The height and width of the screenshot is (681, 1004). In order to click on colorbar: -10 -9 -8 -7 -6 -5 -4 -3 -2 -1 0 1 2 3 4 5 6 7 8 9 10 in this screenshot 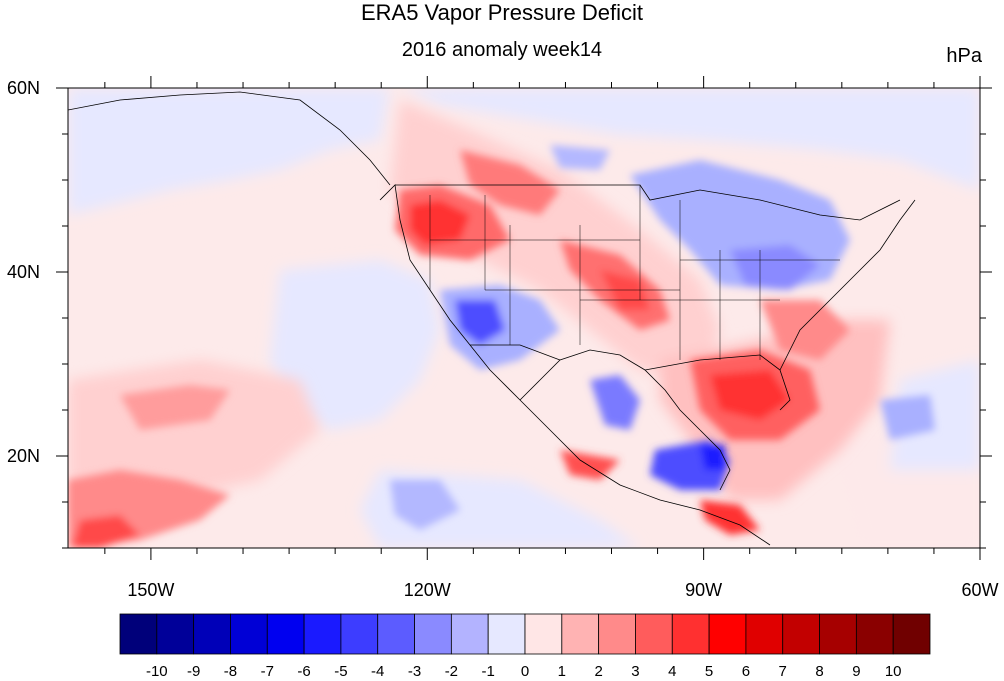, I will do `click(525, 646)`.